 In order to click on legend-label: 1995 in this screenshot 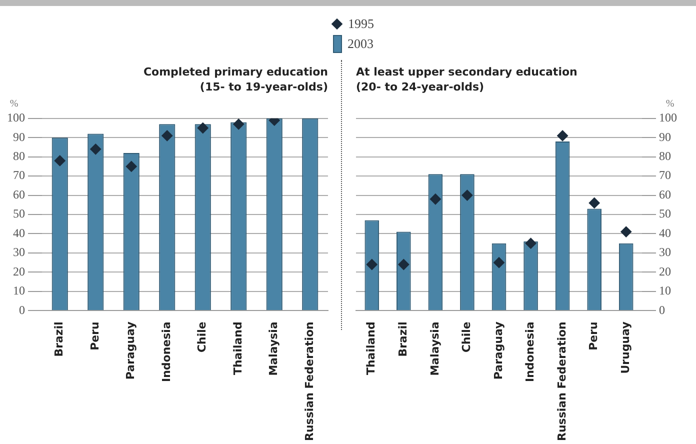, I will do `click(361, 24)`.